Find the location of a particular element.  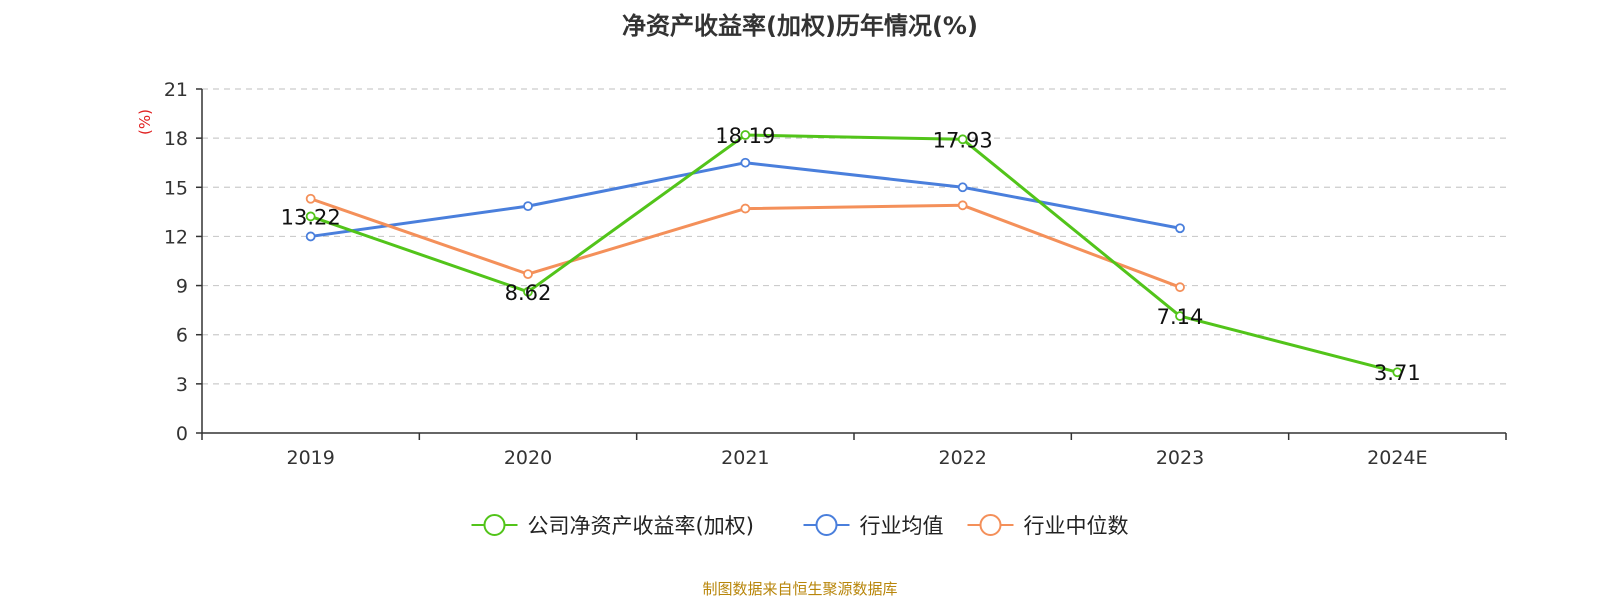

source-note: 制图数据来自恒生聚源数据库 is located at coordinates (800, 589).